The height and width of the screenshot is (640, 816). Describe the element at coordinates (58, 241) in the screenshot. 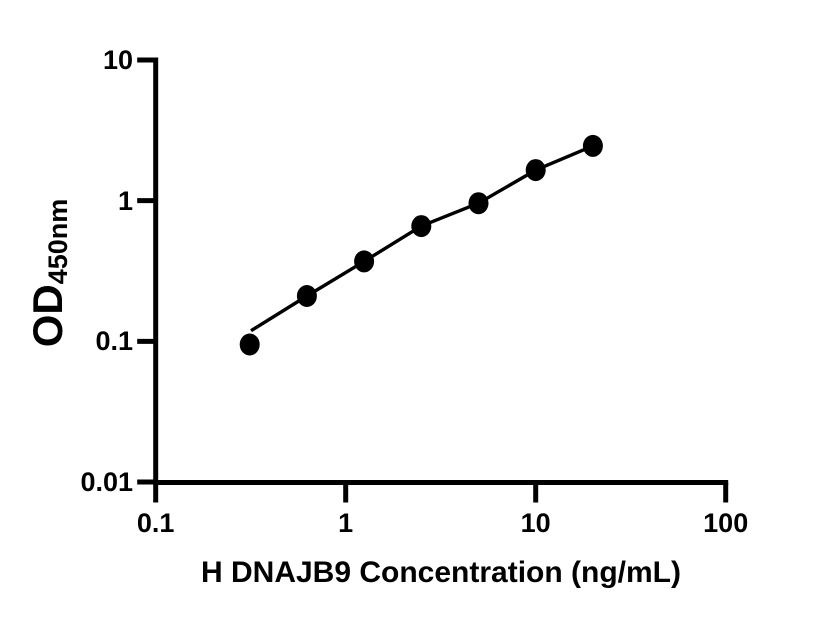

I see `y-axis-title-subscript: 450nm` at that location.